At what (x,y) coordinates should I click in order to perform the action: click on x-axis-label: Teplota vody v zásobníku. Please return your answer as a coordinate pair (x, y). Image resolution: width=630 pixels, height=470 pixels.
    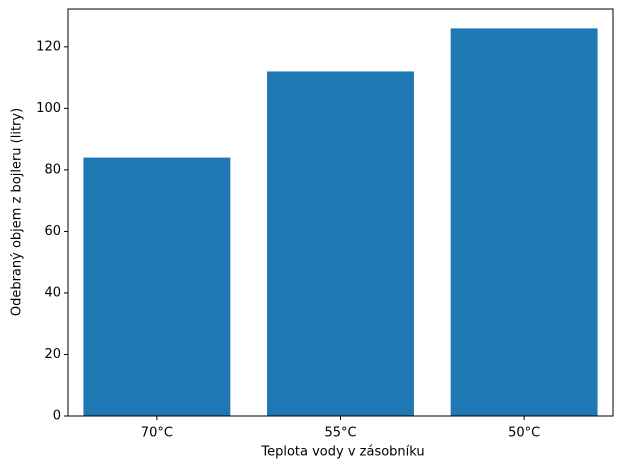
    Looking at the image, I should click on (342, 452).